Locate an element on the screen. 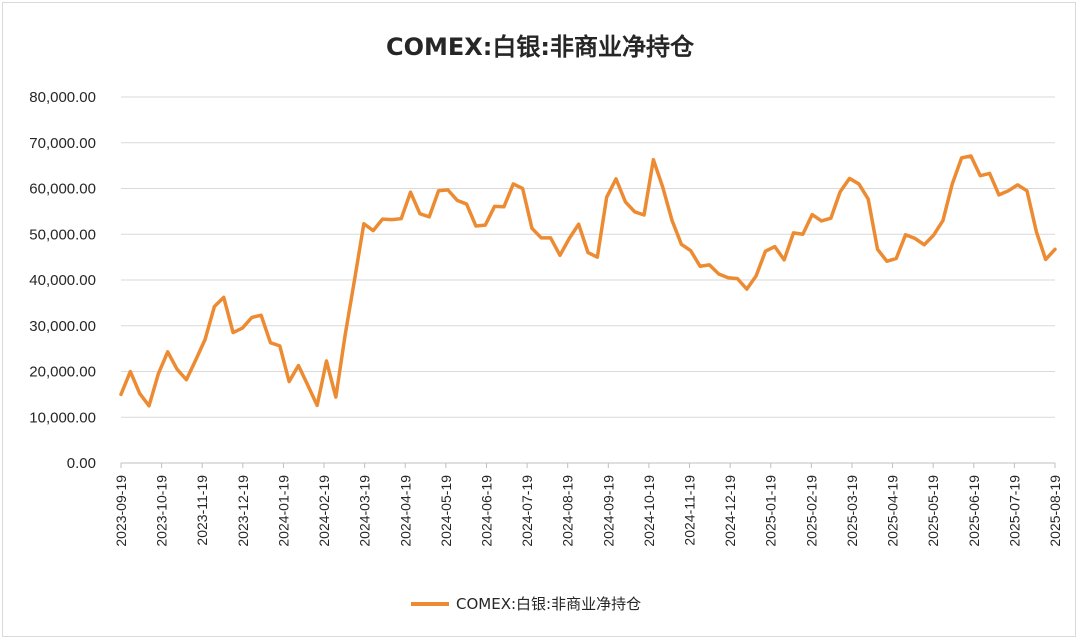 The image size is (1080, 641). chart-title: COMEX:白银:非商业净持仓 is located at coordinates (540, 47).